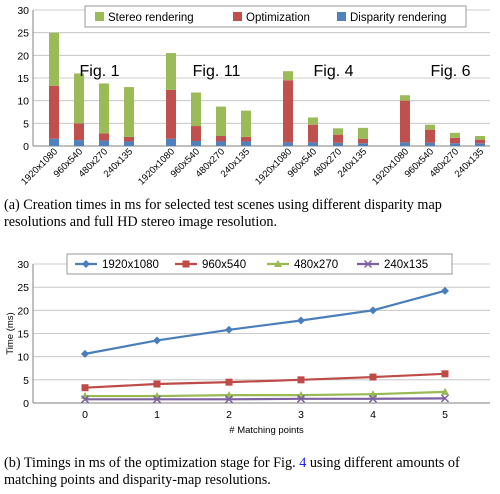 This screenshot has height=494, width=500. What do you see at coordinates (266, 430) in the screenshot?
I see `x-axis-title: # Matching points` at bounding box center [266, 430].